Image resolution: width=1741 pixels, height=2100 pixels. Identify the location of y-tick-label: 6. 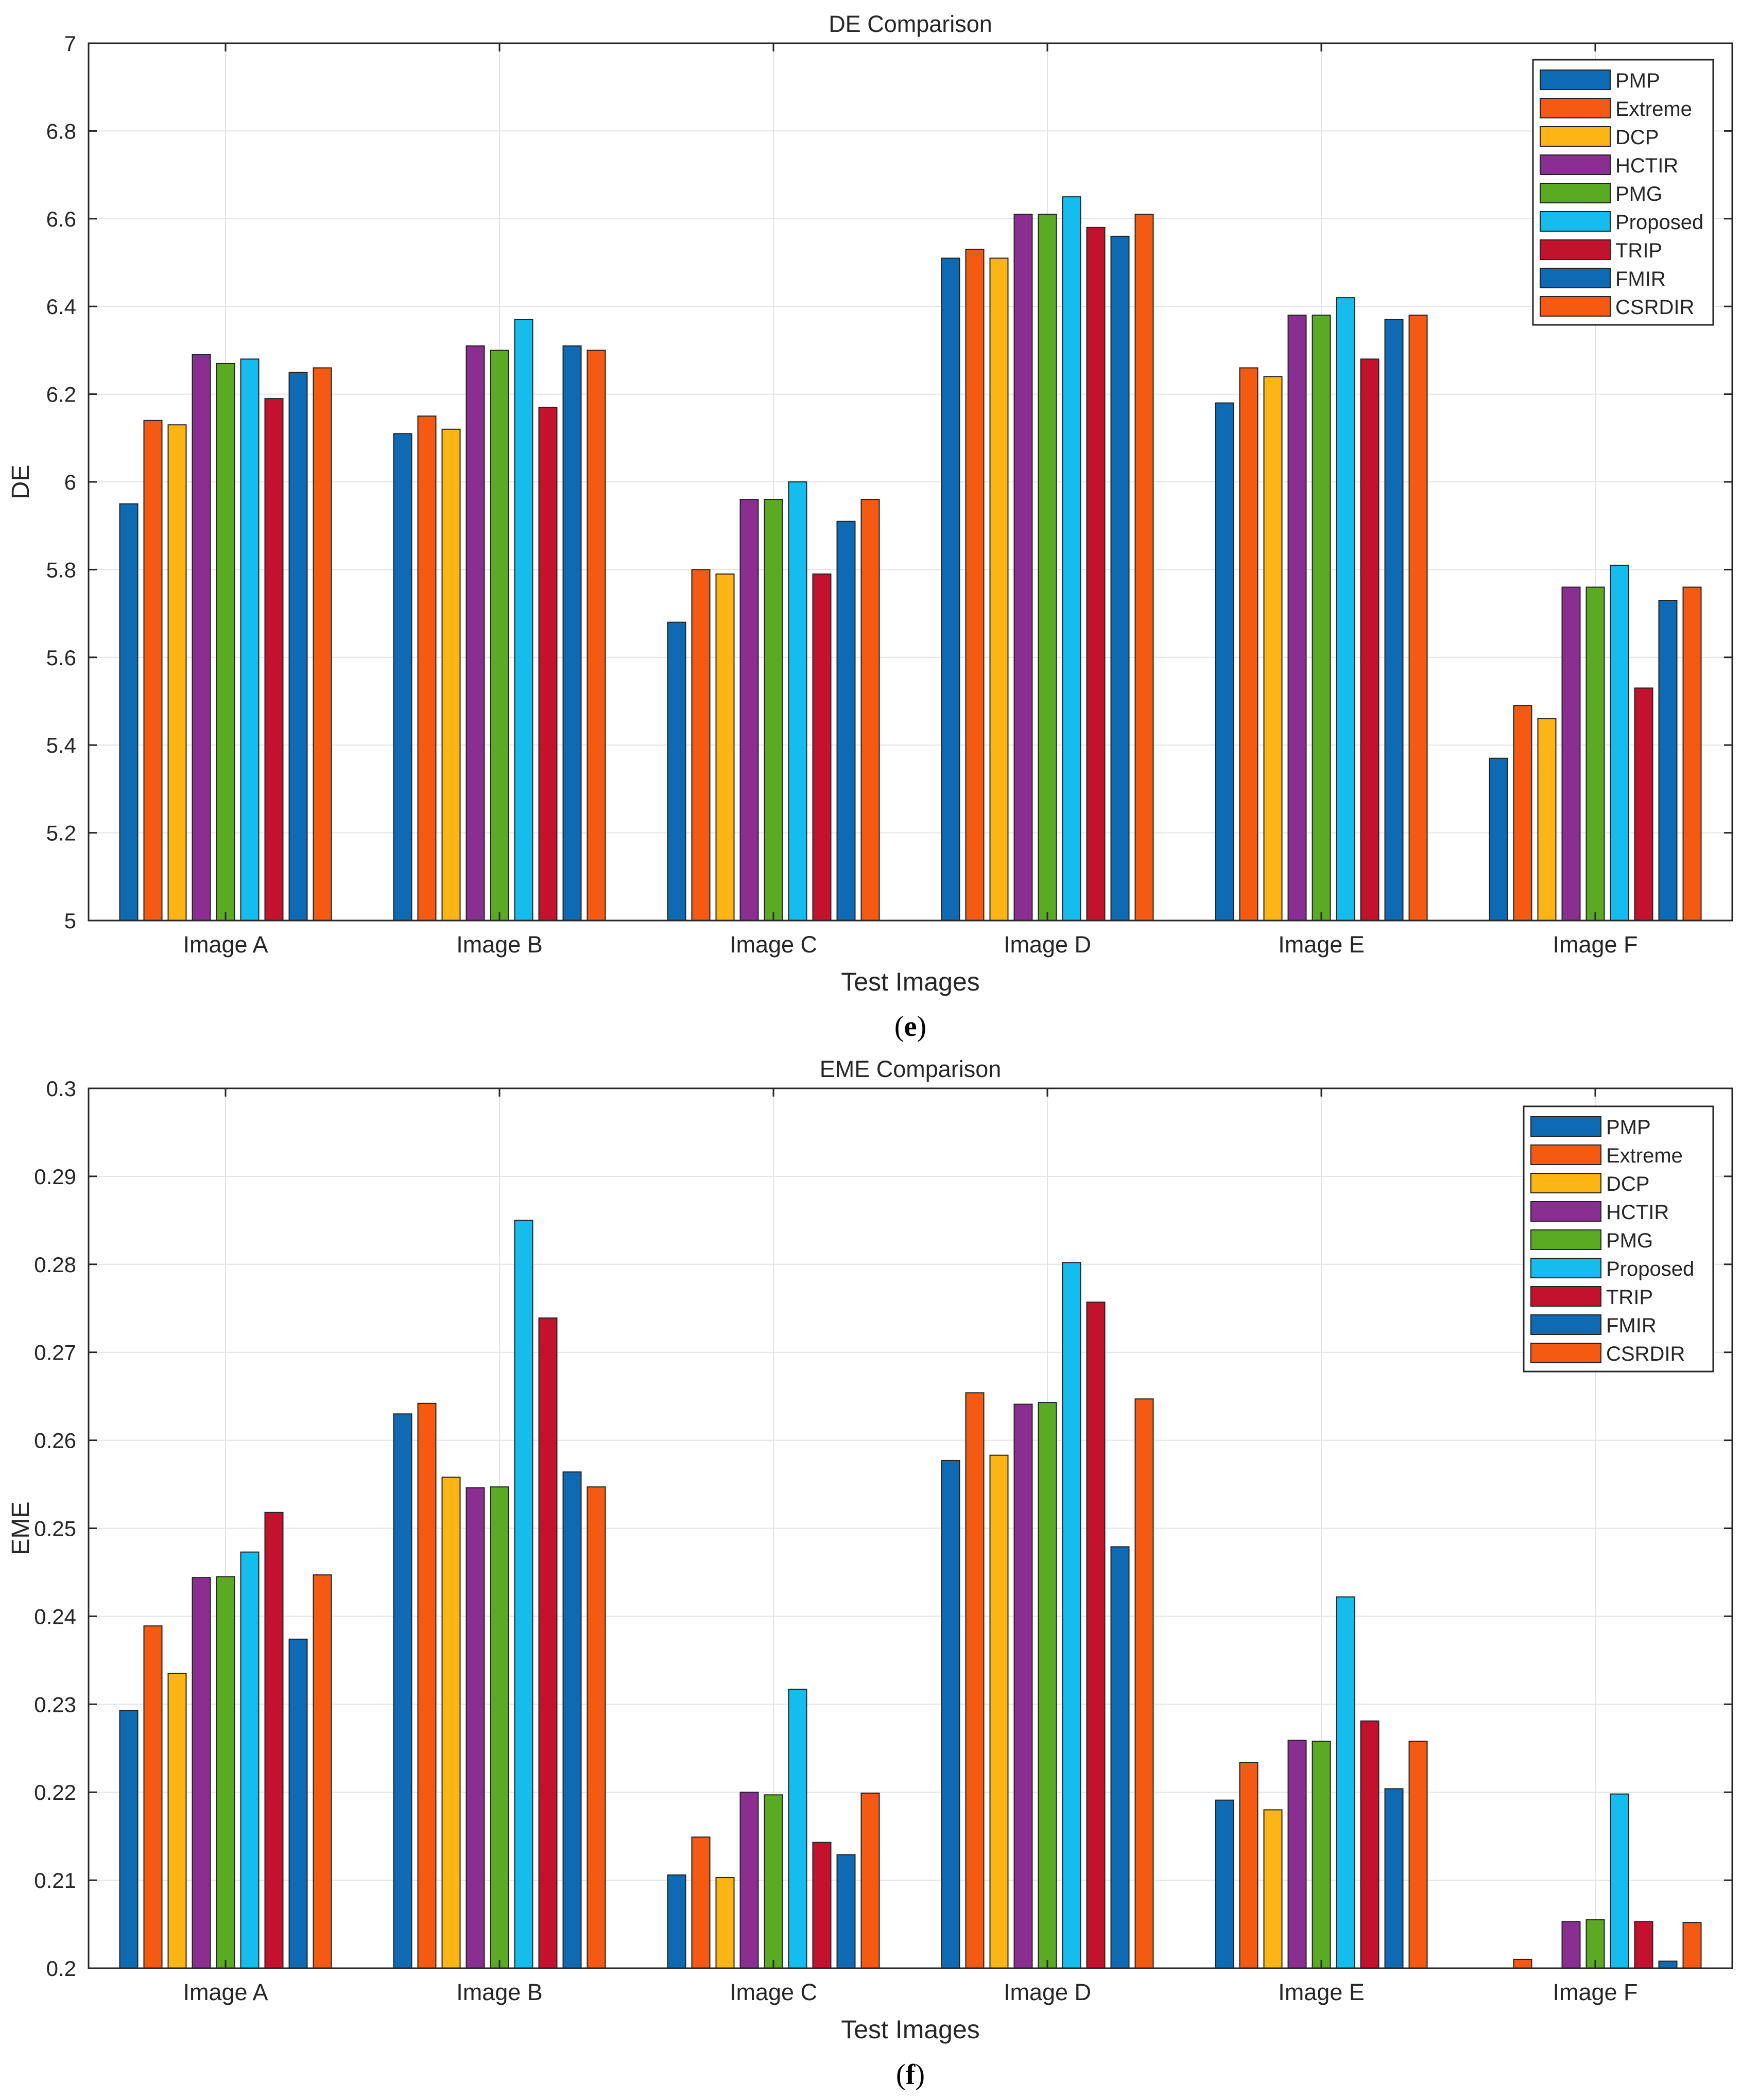
(70, 482).